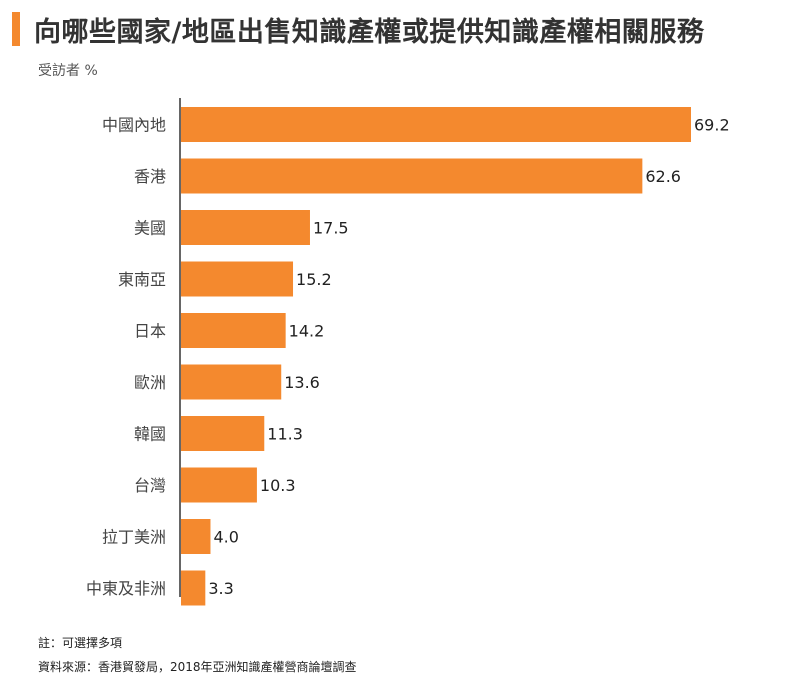 The image size is (800, 686). What do you see at coordinates (150, 382) in the screenshot?
I see `category-label: 歐洲` at bounding box center [150, 382].